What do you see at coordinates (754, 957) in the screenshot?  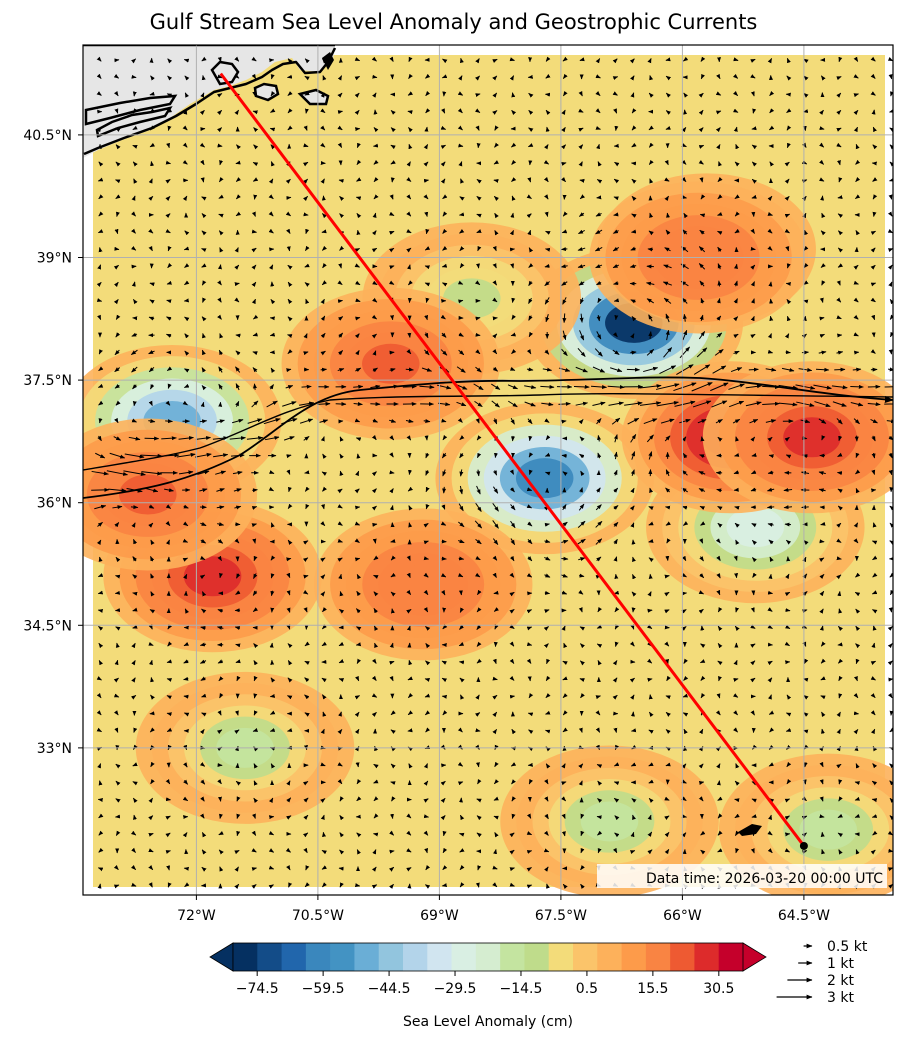 I see `colorbar-extend-high` at bounding box center [754, 957].